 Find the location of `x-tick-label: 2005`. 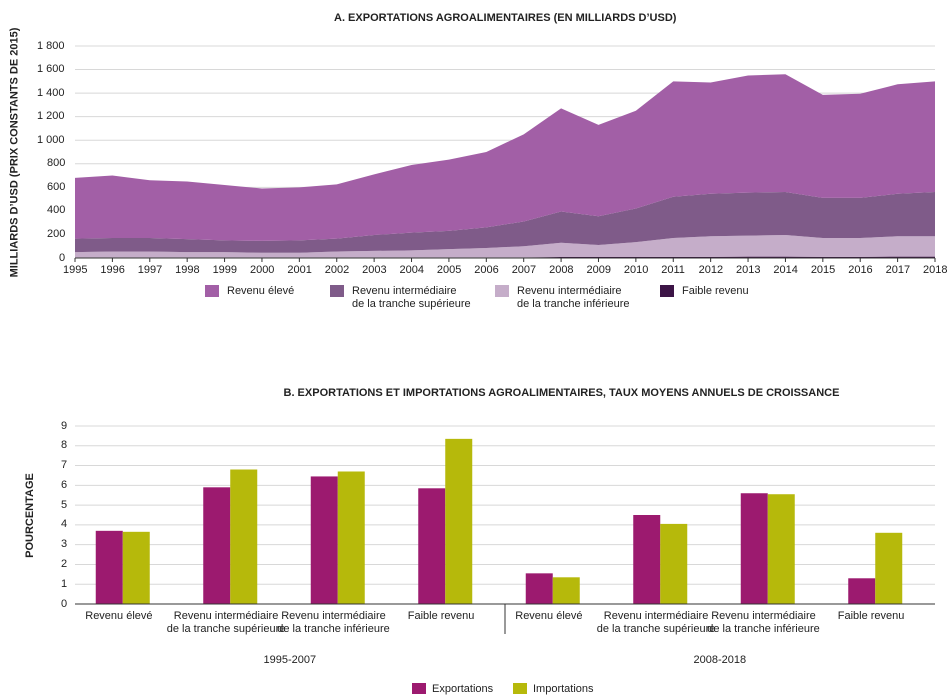

x-tick-label: 2005 is located at coordinates (449, 269).